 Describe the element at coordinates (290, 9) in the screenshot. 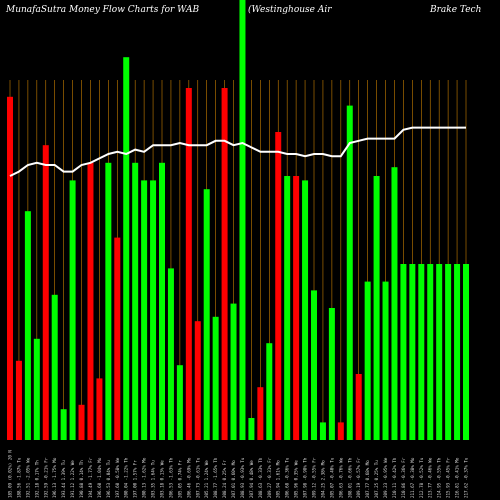

I see `chart-title-mid: (Westinghouse Air` at that location.